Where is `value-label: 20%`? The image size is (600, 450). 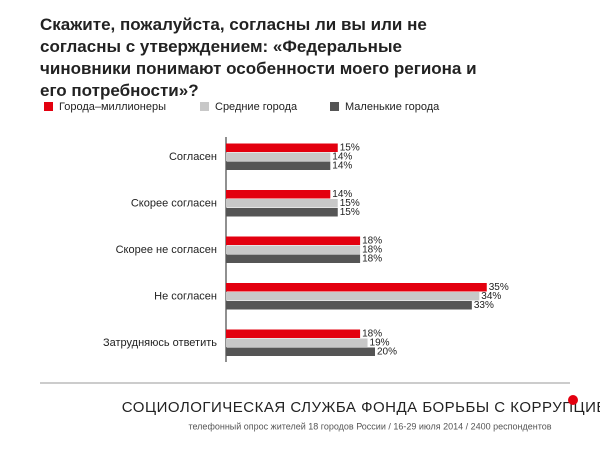
value-label: 20% is located at coordinates (387, 352).